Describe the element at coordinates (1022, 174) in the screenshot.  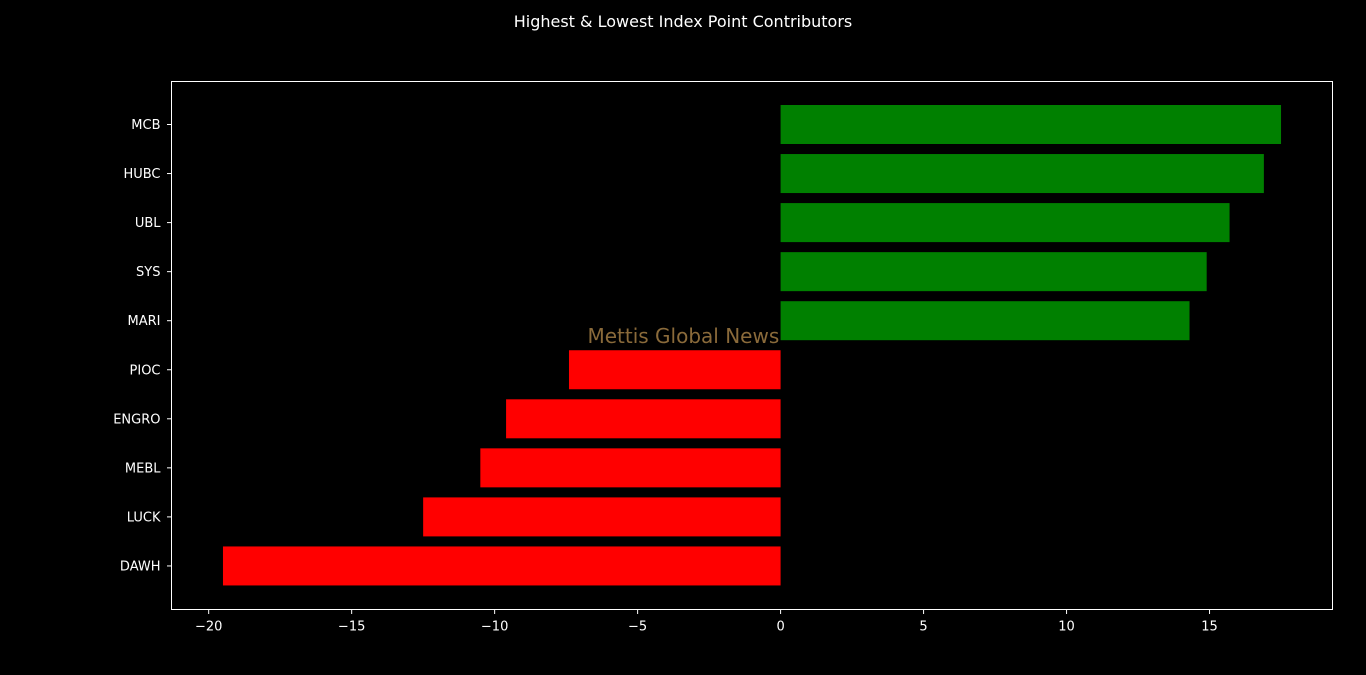
I see `bar-hubc` at that location.